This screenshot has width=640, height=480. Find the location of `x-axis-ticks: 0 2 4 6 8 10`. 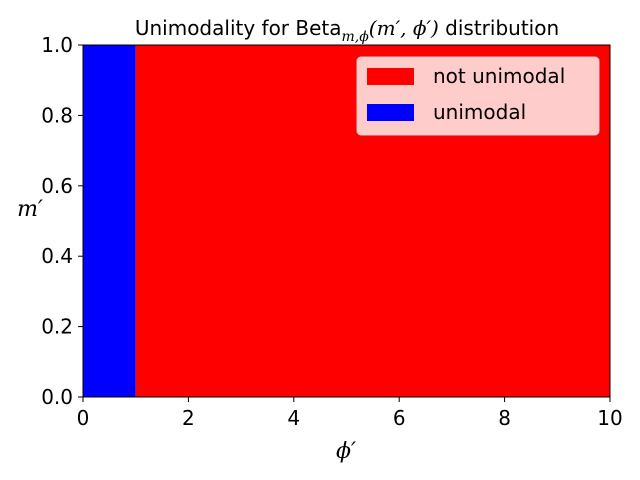

x-axis-ticks: 0 2 4 6 8 10 is located at coordinates (350, 413).